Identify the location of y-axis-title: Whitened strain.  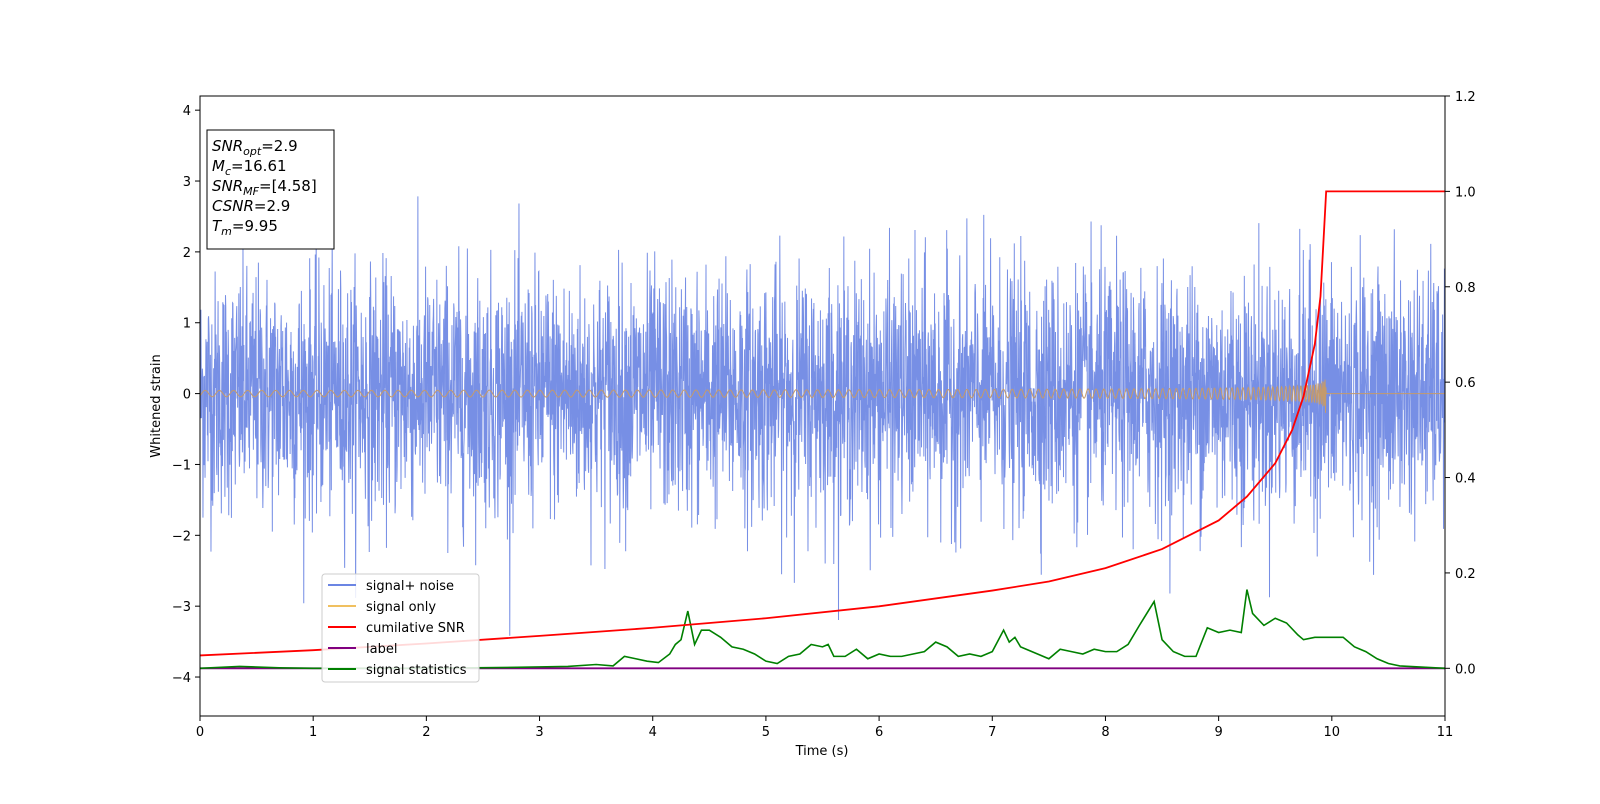
(156, 405).